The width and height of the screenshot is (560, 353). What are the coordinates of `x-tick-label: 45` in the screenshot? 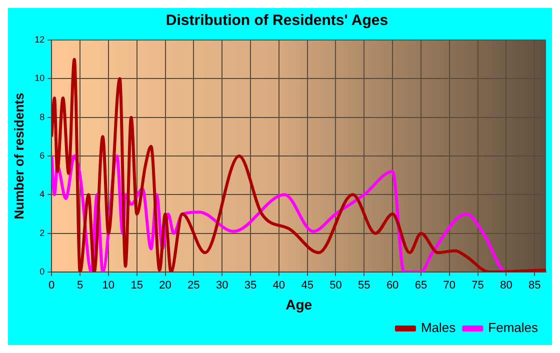 It's located at (307, 286).